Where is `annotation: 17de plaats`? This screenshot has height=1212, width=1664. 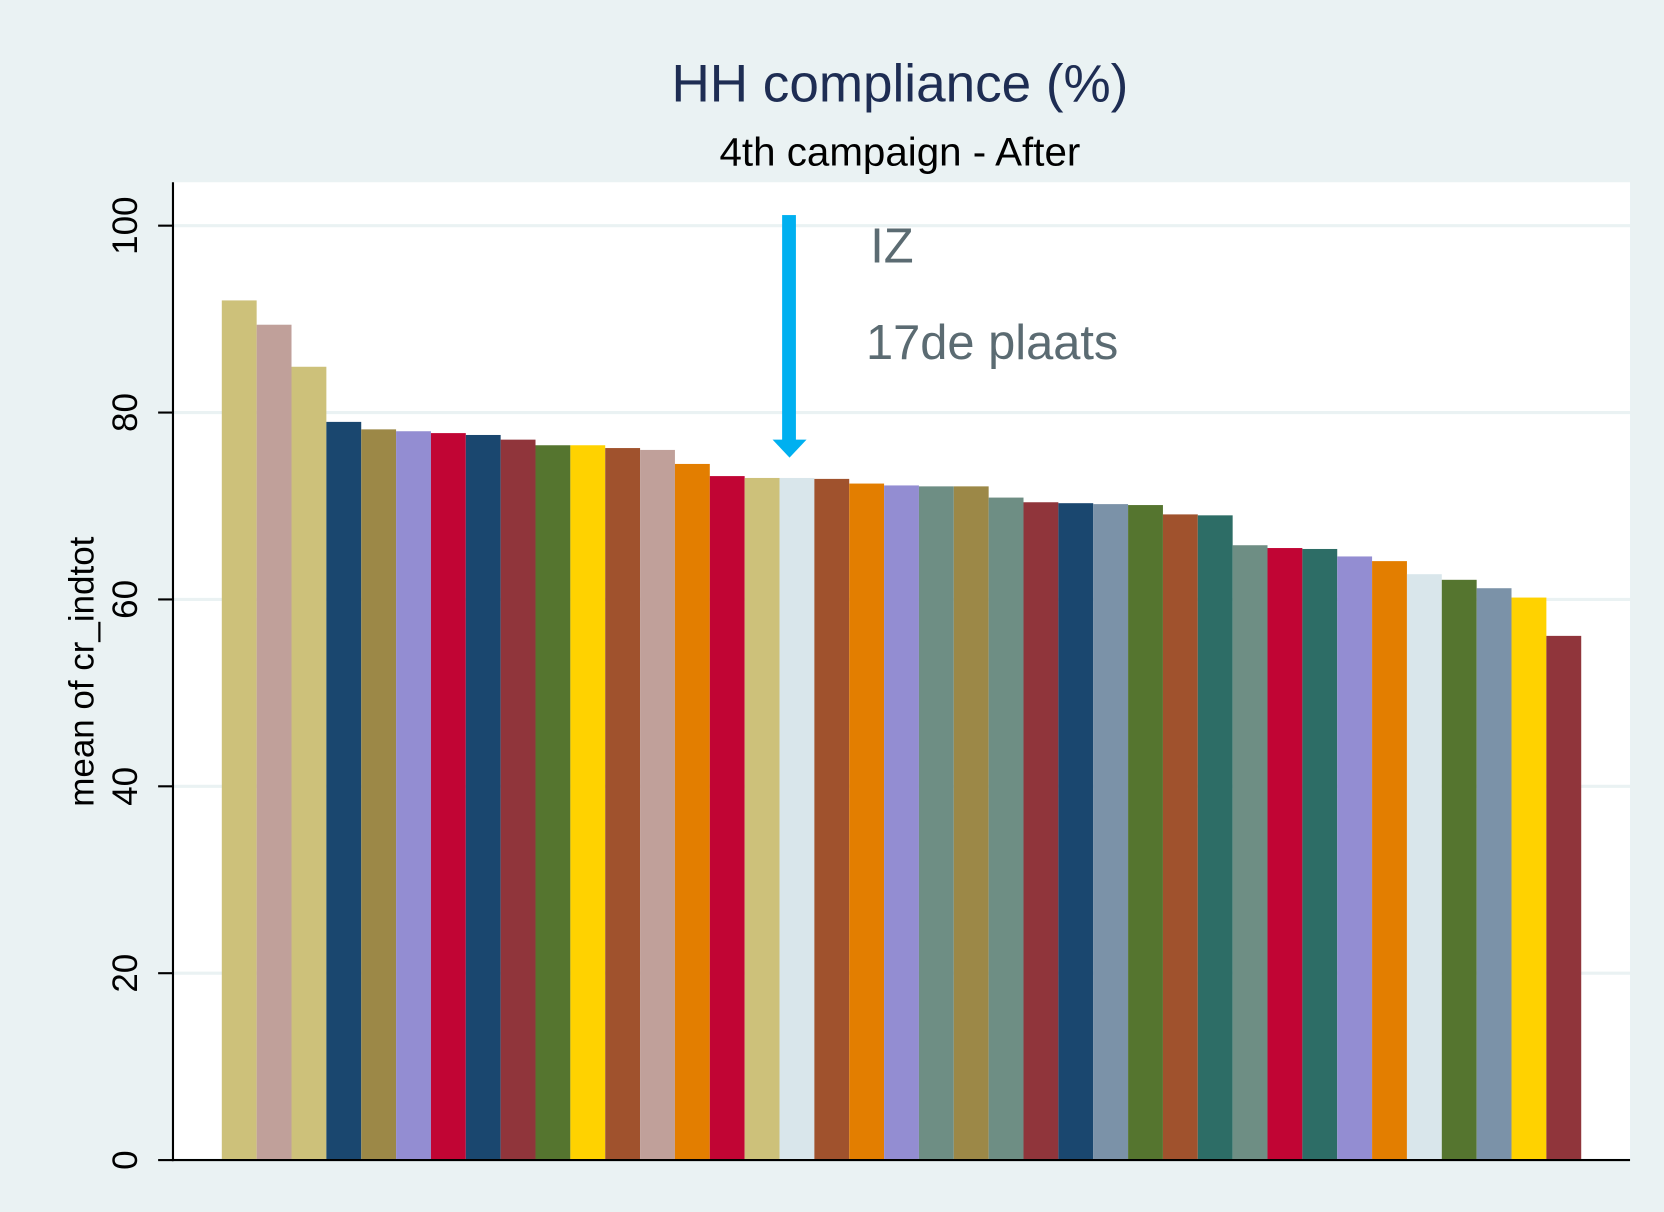
annotation: 17de plaats is located at coordinates (992, 343).